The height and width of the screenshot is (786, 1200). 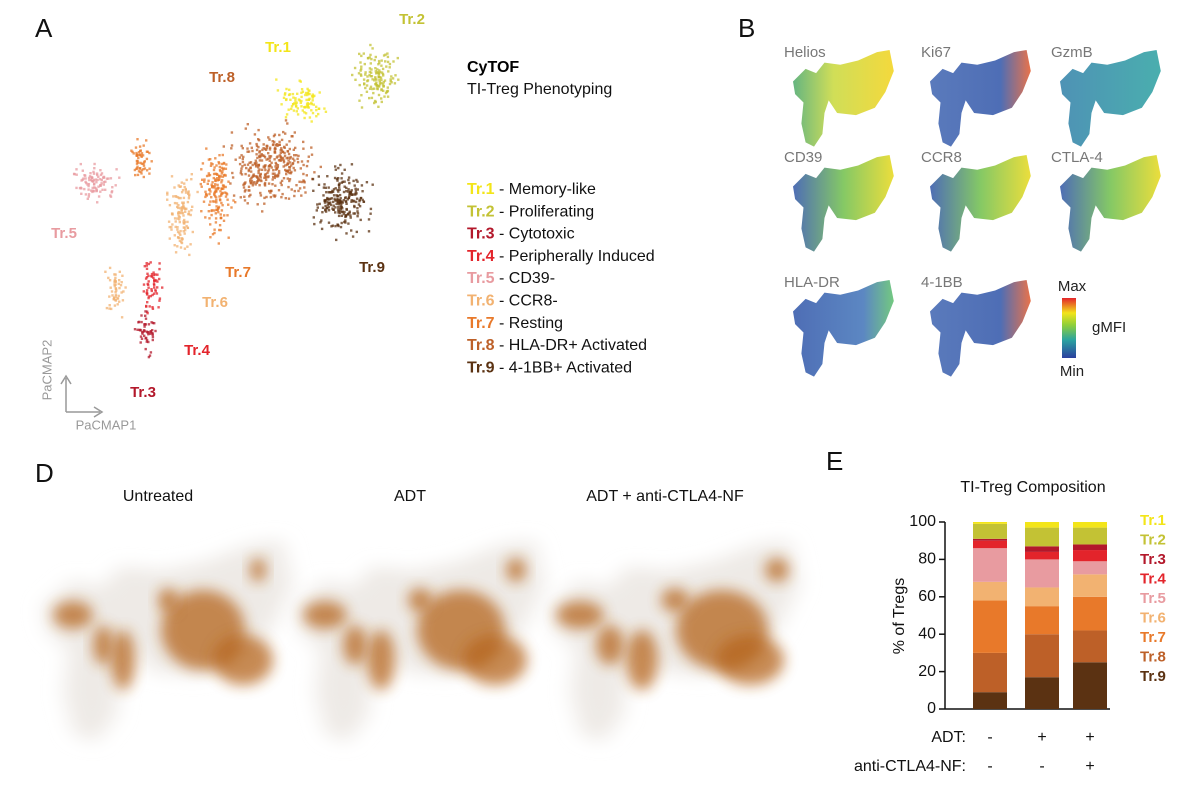 What do you see at coordinates (746, 28) in the screenshot?
I see `panel-label: B` at bounding box center [746, 28].